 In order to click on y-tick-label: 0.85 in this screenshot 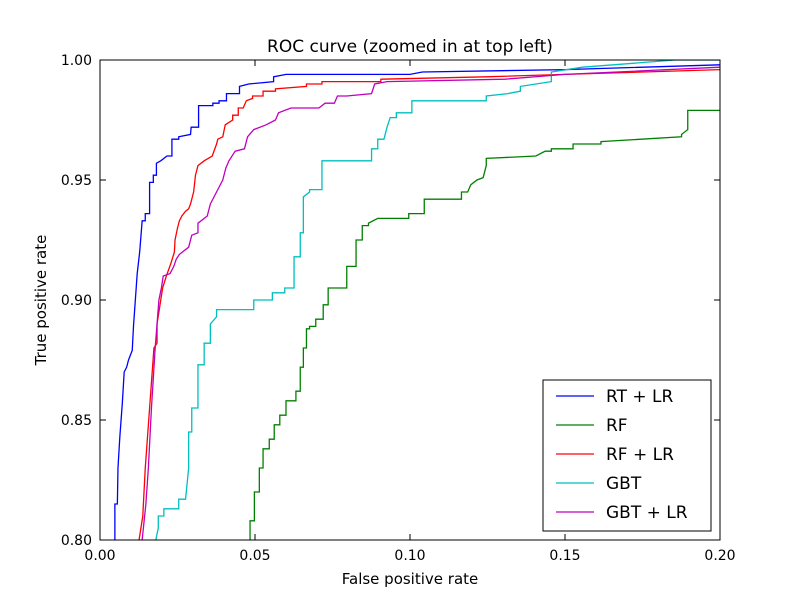, I will do `click(76, 421)`.